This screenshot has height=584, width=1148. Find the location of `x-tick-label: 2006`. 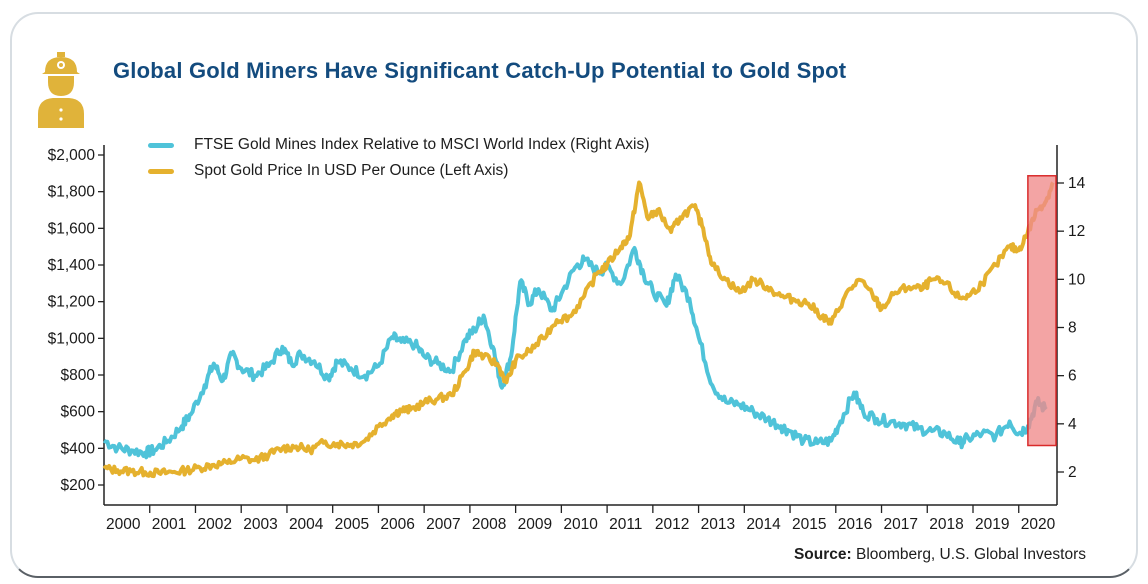

x-tick-label: 2006 is located at coordinates (397, 524).